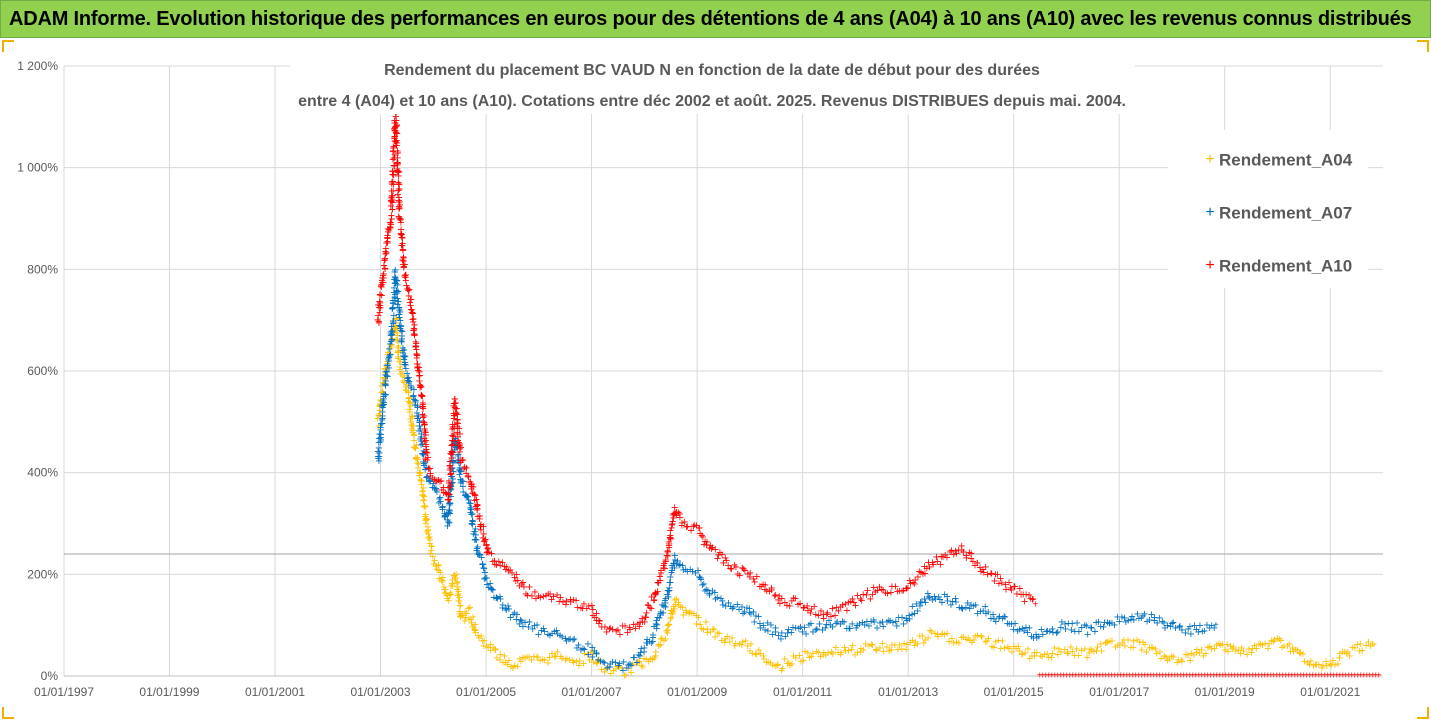 The image size is (1431, 721). I want to click on corner-mark-bottom-left, so click(8, 713).